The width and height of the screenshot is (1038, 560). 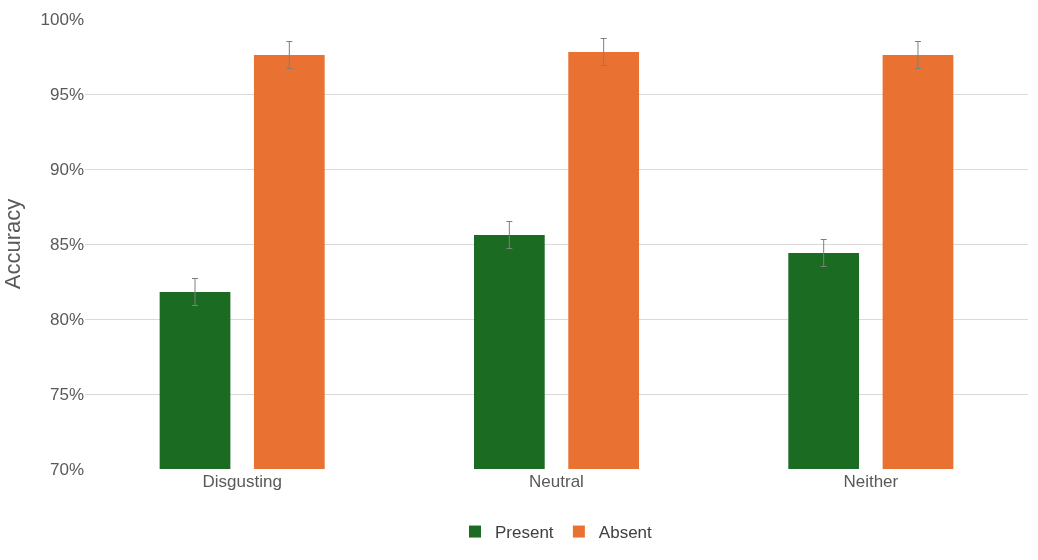 I want to click on legend-label: Present, so click(x=524, y=533).